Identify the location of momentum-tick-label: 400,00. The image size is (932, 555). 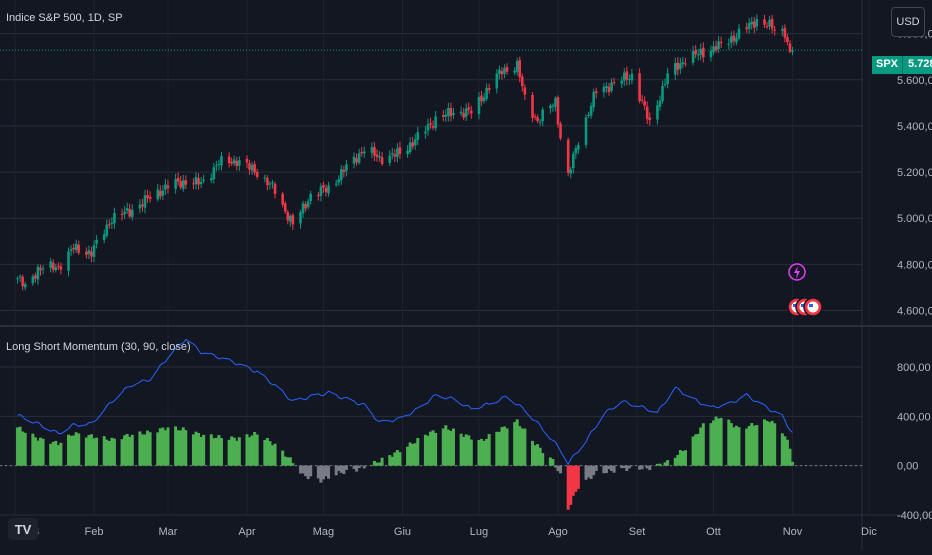
(914, 417).